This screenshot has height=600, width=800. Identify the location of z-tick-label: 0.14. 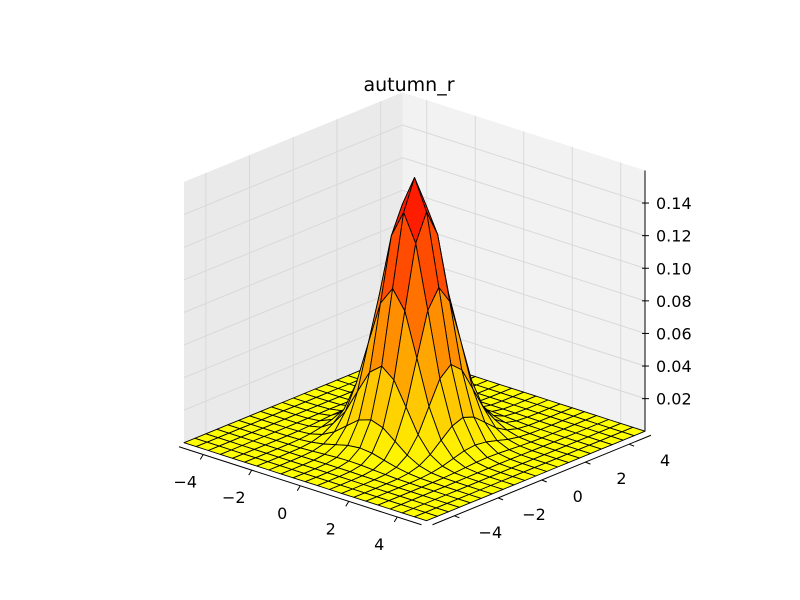
(674, 203).